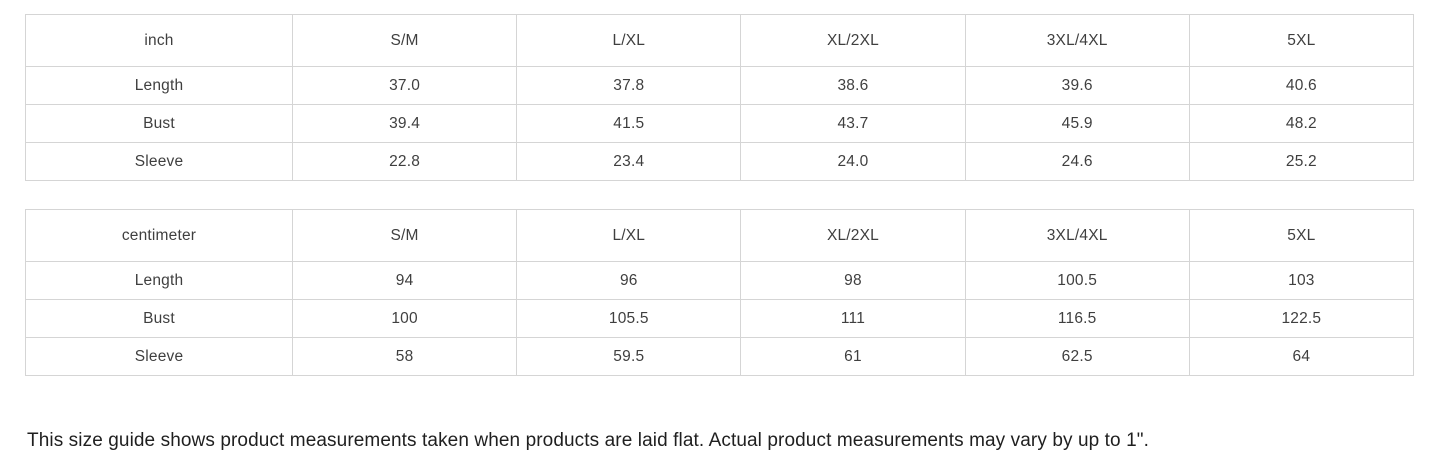 The height and width of the screenshot is (475, 1445). What do you see at coordinates (853, 85) in the screenshot?
I see `measurement-value: 38.6` at bounding box center [853, 85].